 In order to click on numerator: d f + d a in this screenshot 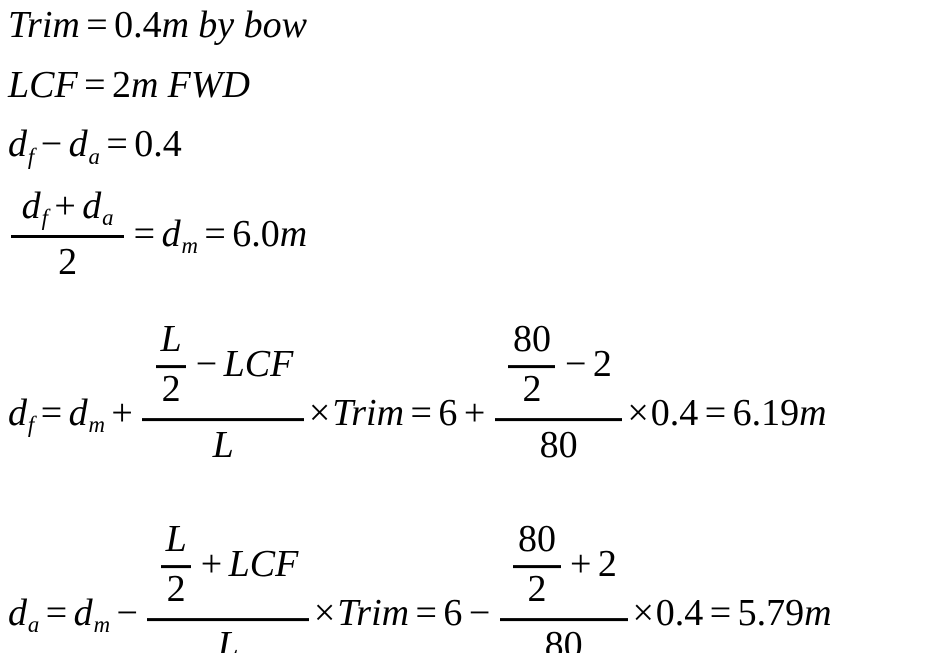, I will do `click(67, 208)`.